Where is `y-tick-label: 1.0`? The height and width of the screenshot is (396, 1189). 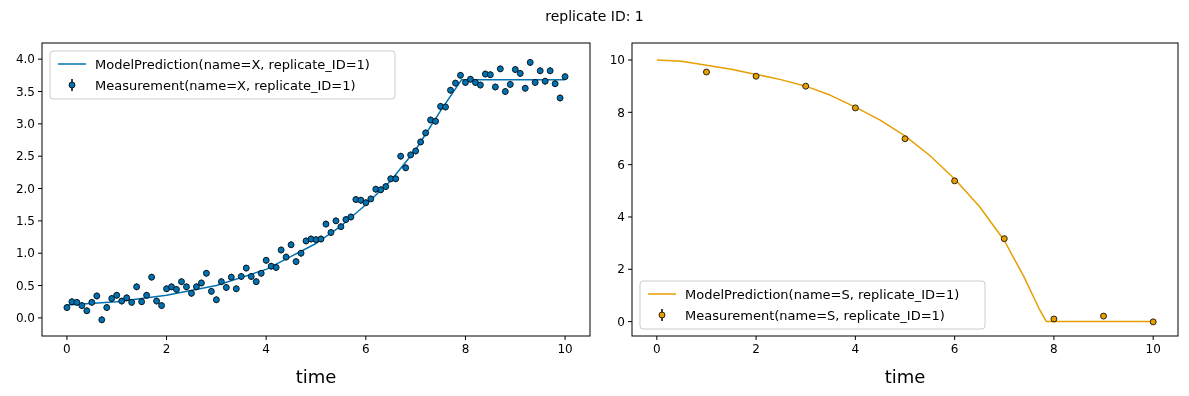 y-tick-label: 1.0 is located at coordinates (25, 253).